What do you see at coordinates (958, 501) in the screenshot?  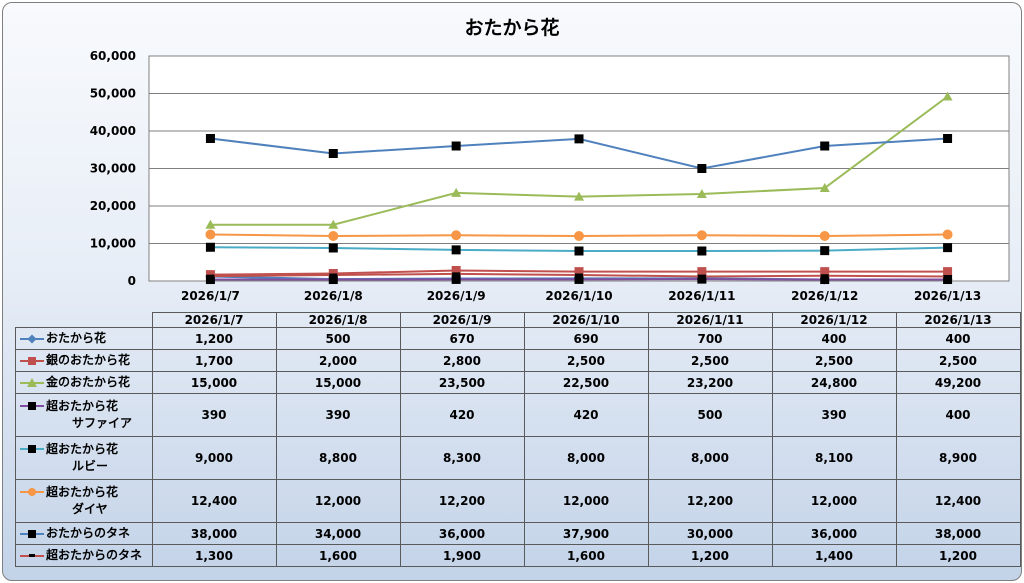 I see `table-value-cell: 12,400` at bounding box center [958, 501].